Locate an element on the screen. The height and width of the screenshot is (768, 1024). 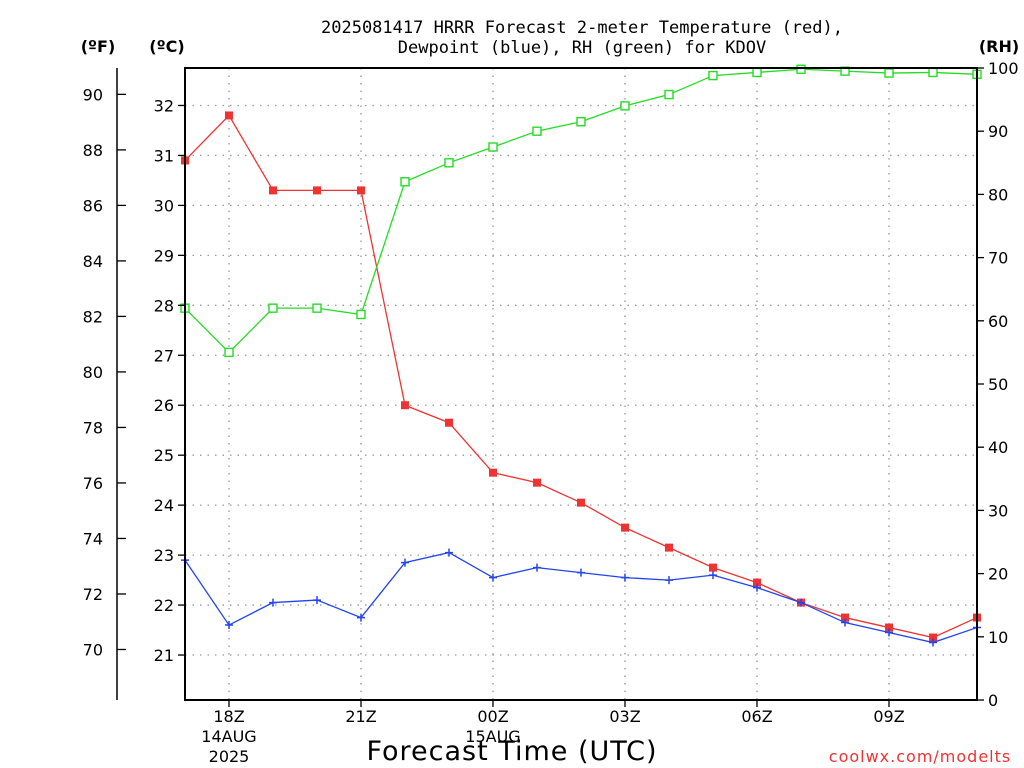
x-tick-label: 21Z is located at coordinates (360, 716).